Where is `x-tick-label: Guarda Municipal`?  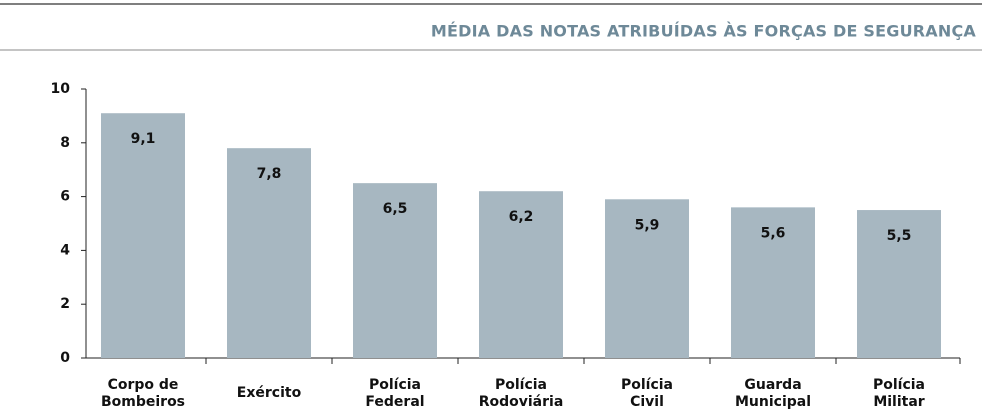
x-tick-label: Guarda Municipal is located at coordinates (773, 393).